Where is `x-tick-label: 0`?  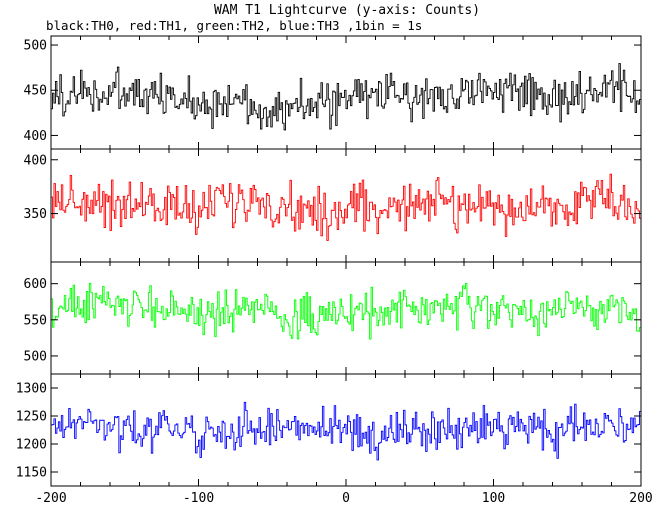 x-tick-label: 0 is located at coordinates (346, 498).